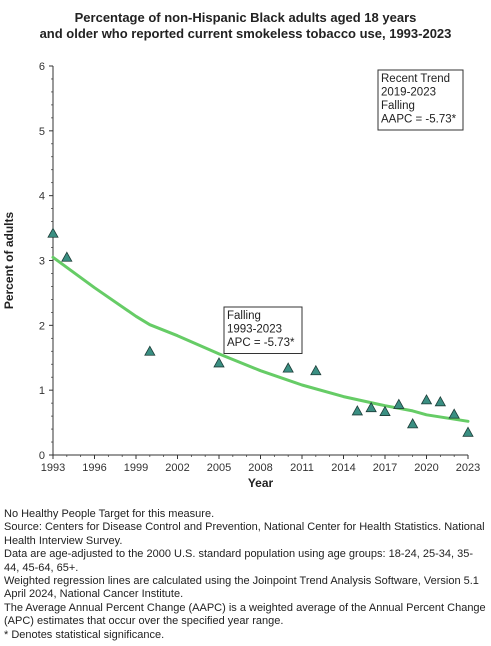 Image resolution: width=491 pixels, height=646 pixels. Describe the element at coordinates (136, 468) in the screenshot. I see `x-tick-label: 1999` at that location.